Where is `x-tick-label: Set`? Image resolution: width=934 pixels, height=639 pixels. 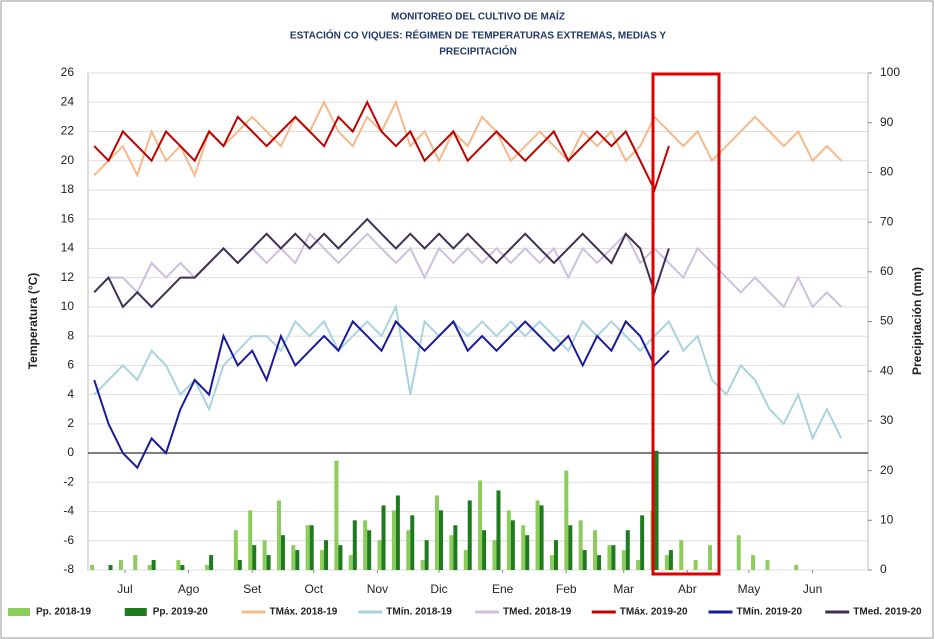 x-tick-label: Set is located at coordinates (252, 589).